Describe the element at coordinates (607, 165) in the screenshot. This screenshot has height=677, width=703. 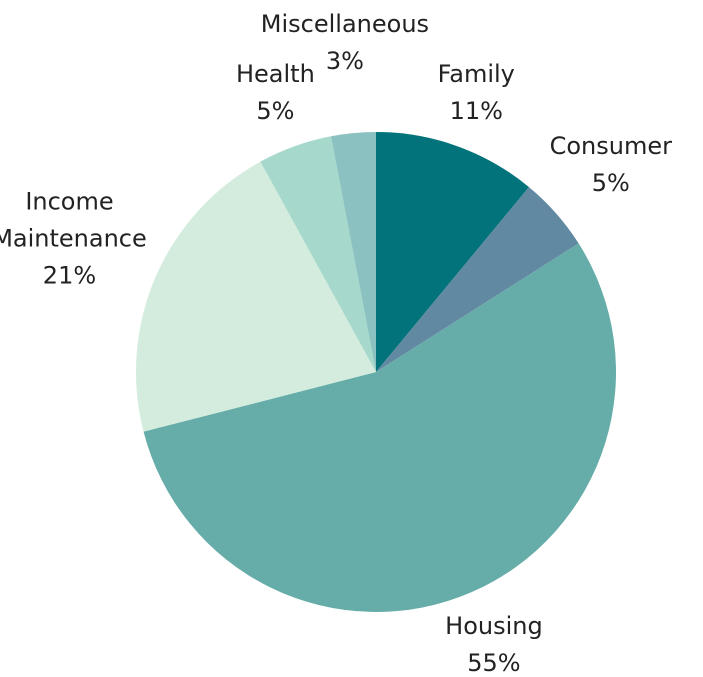
I see `slice-label: Consumer 5%` at that location.